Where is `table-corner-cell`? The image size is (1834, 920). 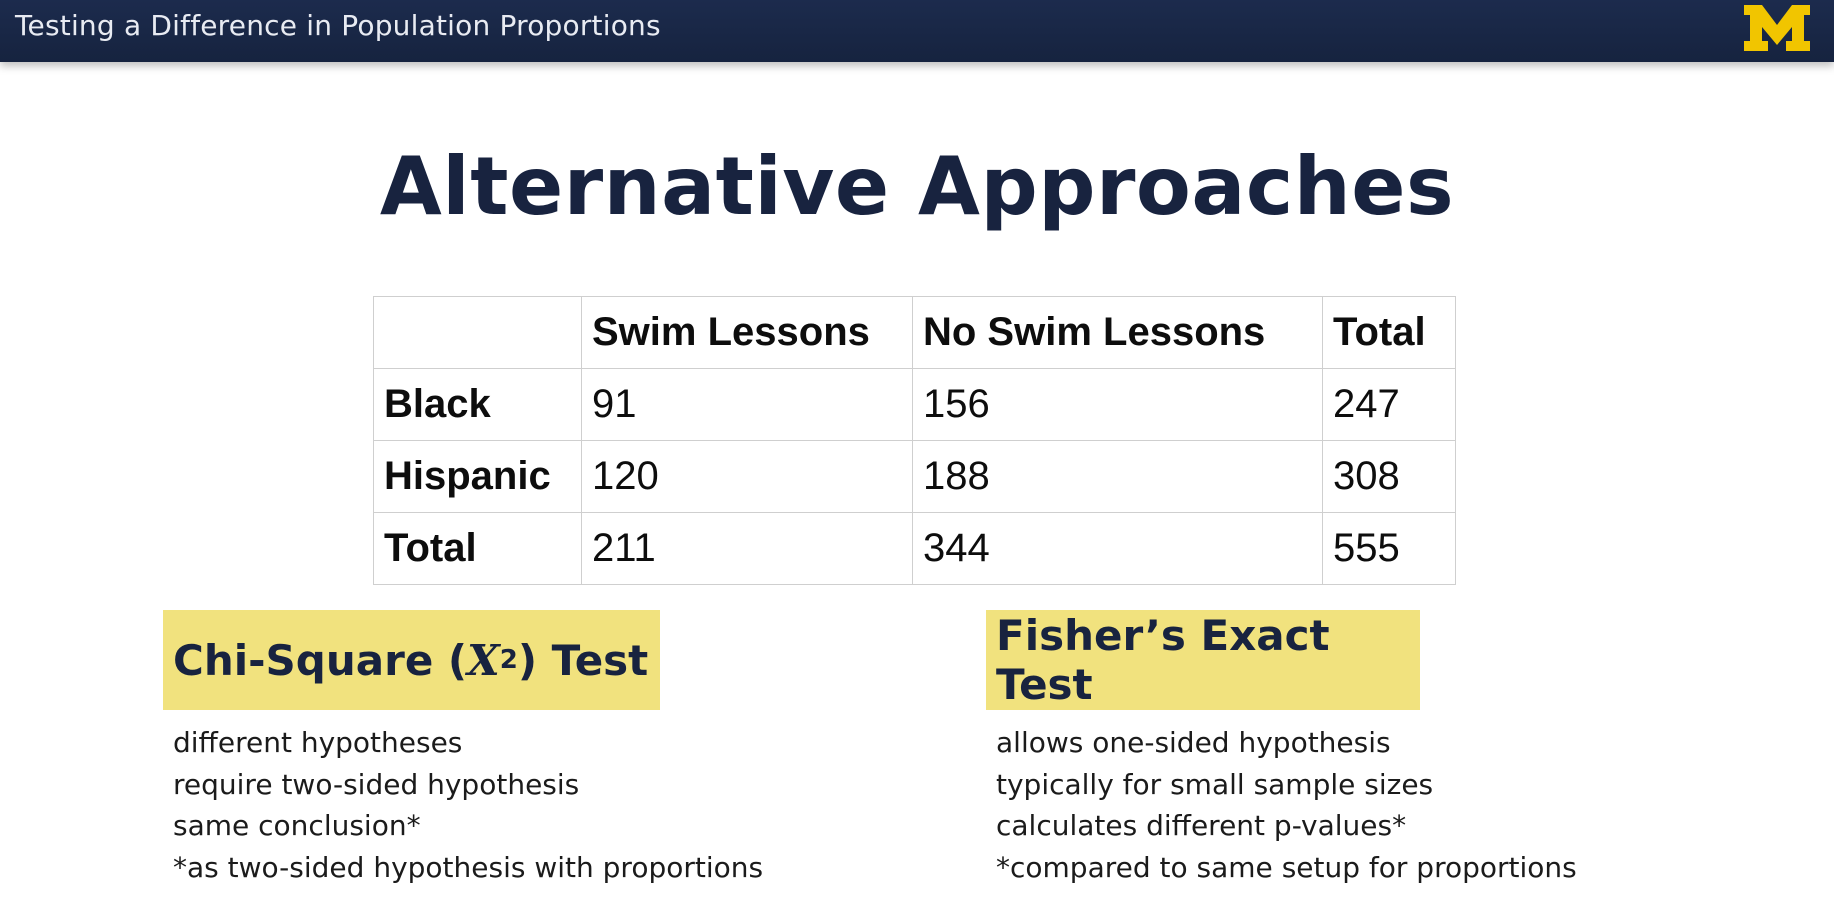 table-corner-cell is located at coordinates (477, 332).